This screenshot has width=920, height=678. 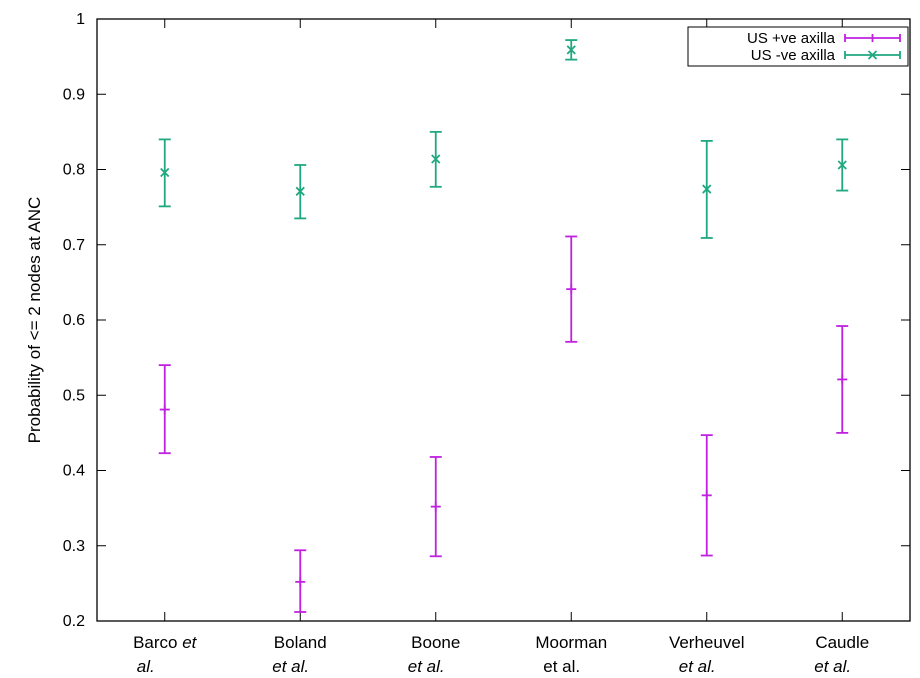 I want to click on y-tick-label: 0.4, so click(x=74, y=471).